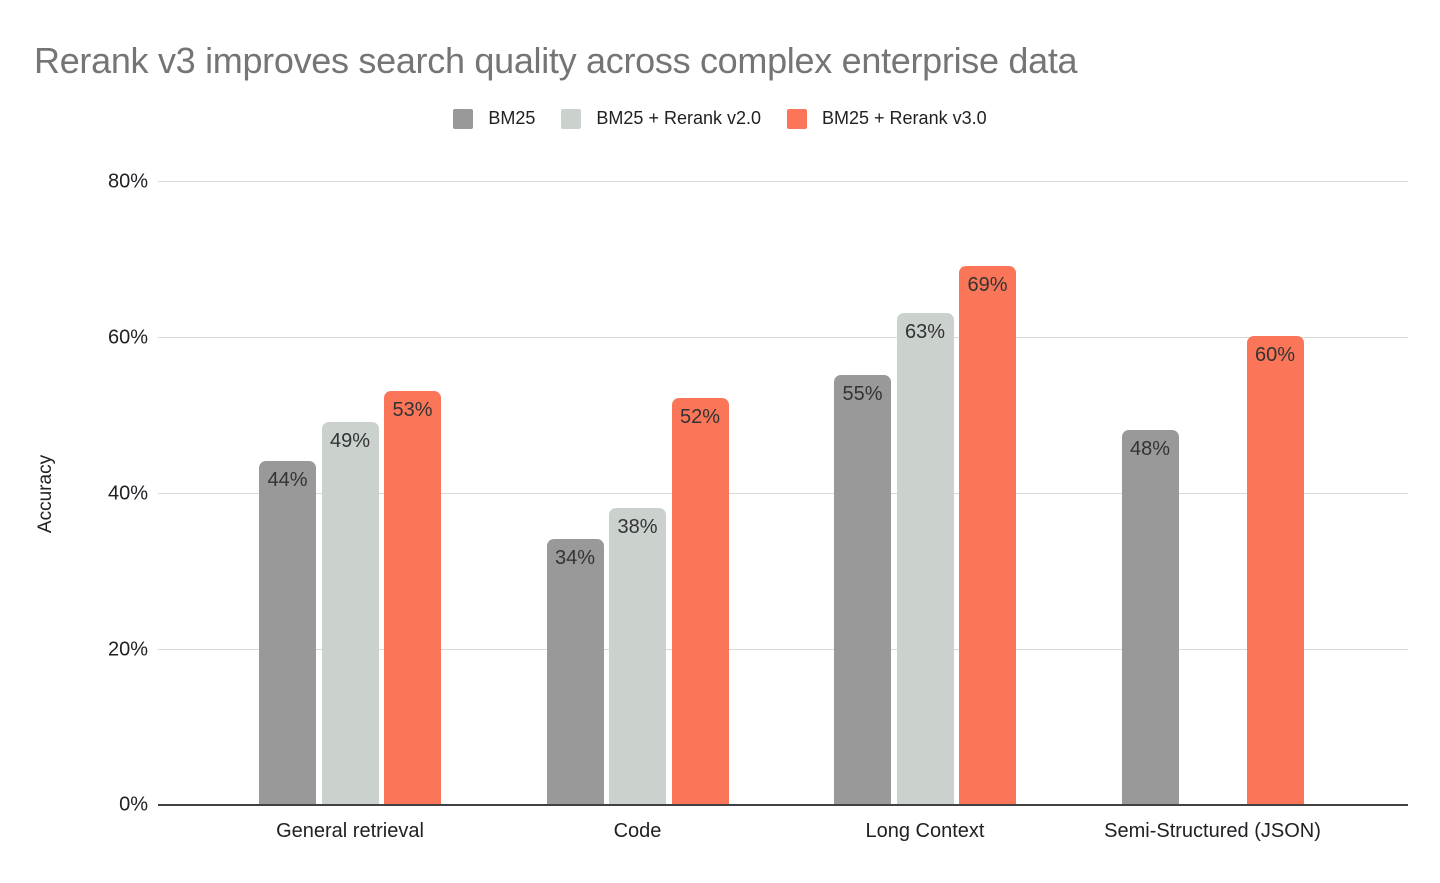 The image size is (1440, 883). Describe the element at coordinates (45, 494) in the screenshot. I see `y-axis-title-text: Accuracy` at that location.